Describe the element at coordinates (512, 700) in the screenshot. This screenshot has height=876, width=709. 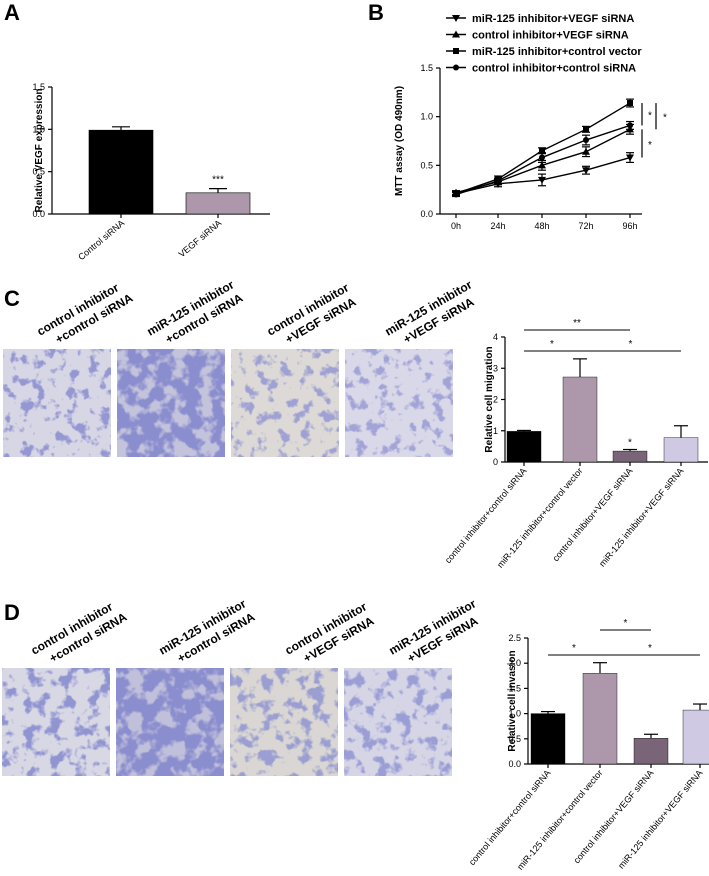
I see `y-axis-label: Relative cell invasion` at that location.